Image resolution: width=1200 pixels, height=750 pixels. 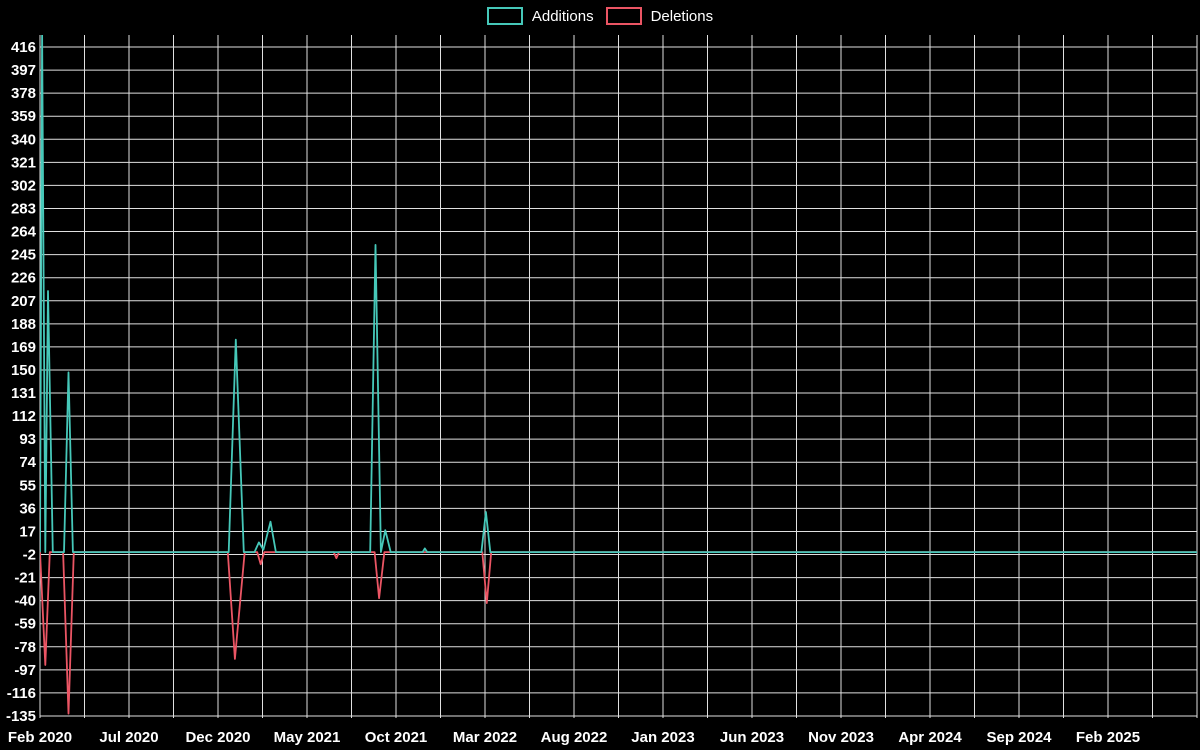 What do you see at coordinates (396, 737) in the screenshot?
I see `x-axis-label: Oct 2021` at bounding box center [396, 737].